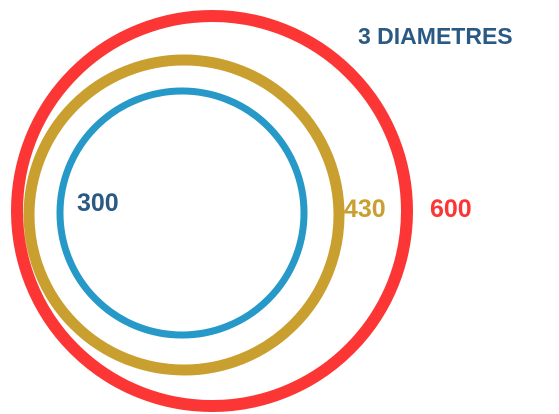 The height and width of the screenshot is (414, 559). What do you see at coordinates (365, 209) in the screenshot?
I see `label-430: 430` at bounding box center [365, 209].